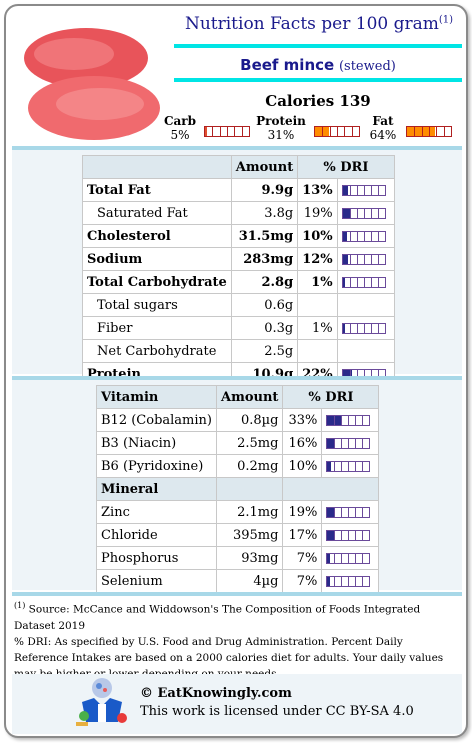 The width and height of the screenshot is (472, 743). What do you see at coordinates (157, 259) in the screenshot?
I see `nutrient-name: Sodium` at bounding box center [157, 259].